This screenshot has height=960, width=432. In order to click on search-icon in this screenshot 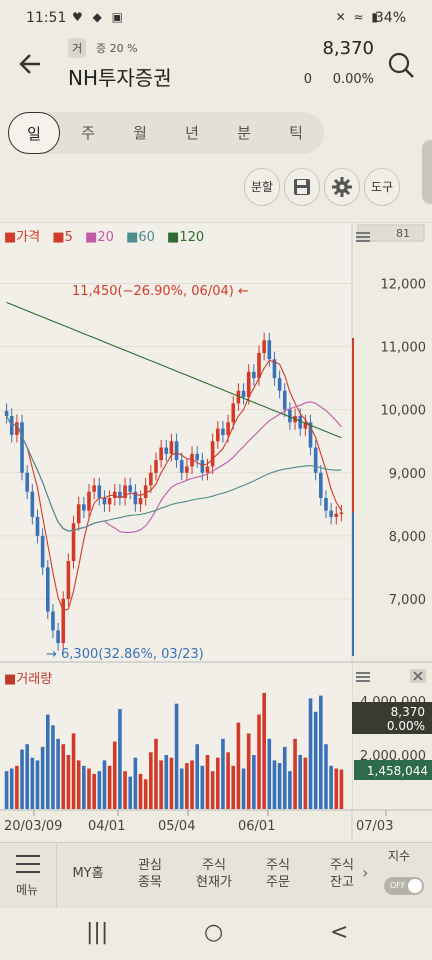, I will do `click(401, 65)`.